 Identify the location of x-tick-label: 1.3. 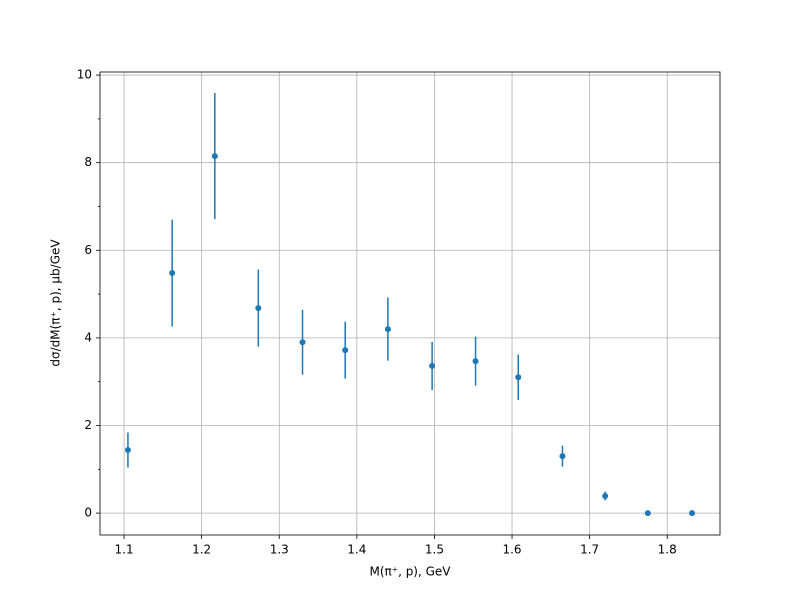
(279, 550).